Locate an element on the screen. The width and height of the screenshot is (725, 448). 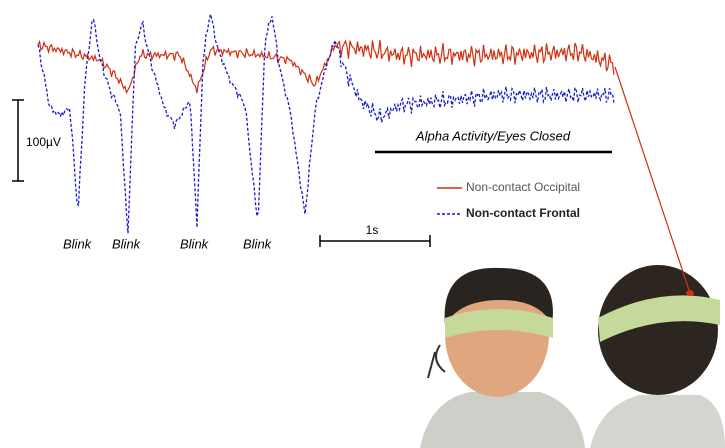
alpha-label: Alpha Activity/Eyes Closed is located at coordinates (493, 135).